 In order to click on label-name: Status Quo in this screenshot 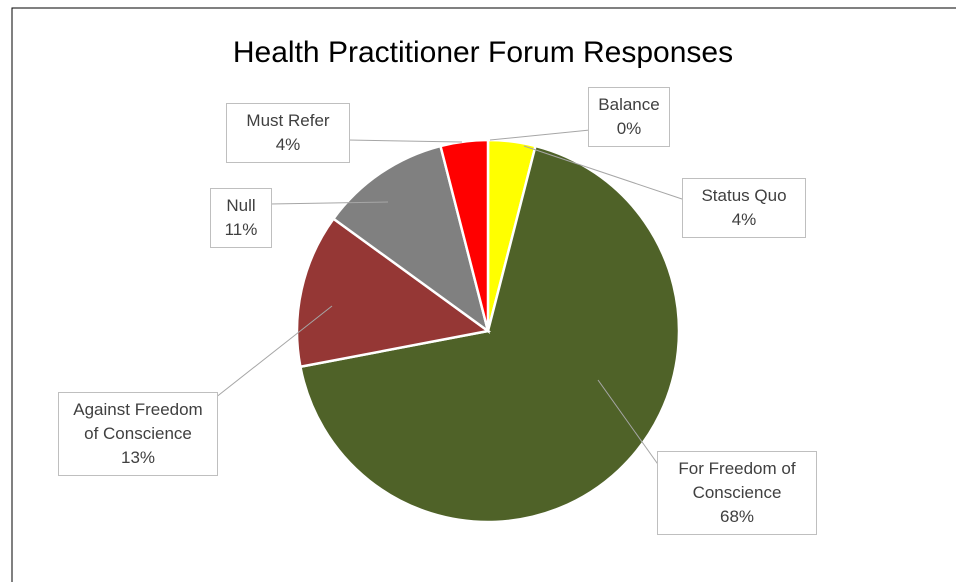, I will do `click(744, 195)`.